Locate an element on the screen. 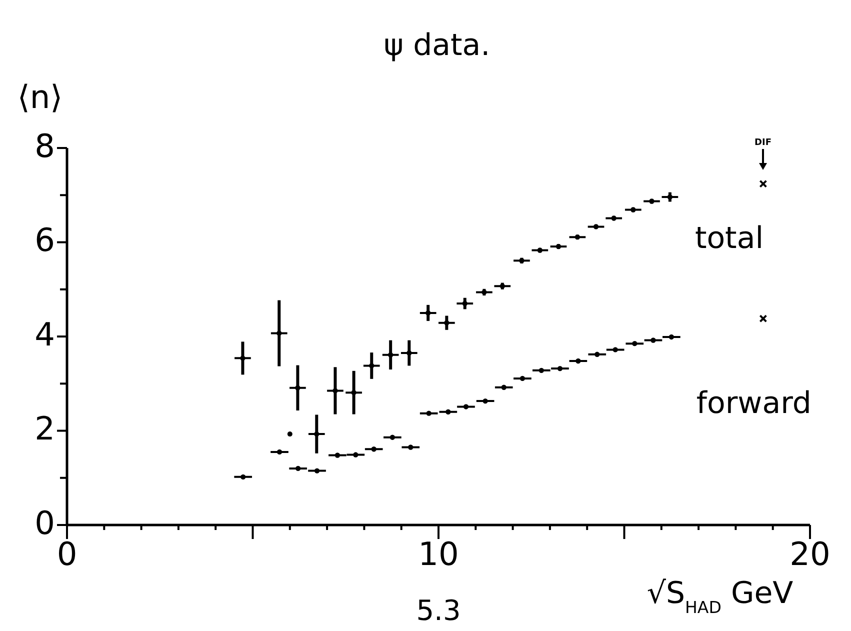 The width and height of the screenshot is (851, 631). x-tick-label: 20 is located at coordinates (810, 554).